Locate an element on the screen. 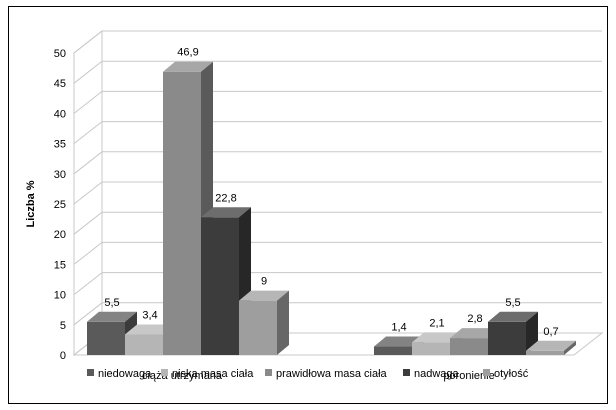 This screenshot has width=616, height=410. y-tick-label: 30 is located at coordinates (60, 175).